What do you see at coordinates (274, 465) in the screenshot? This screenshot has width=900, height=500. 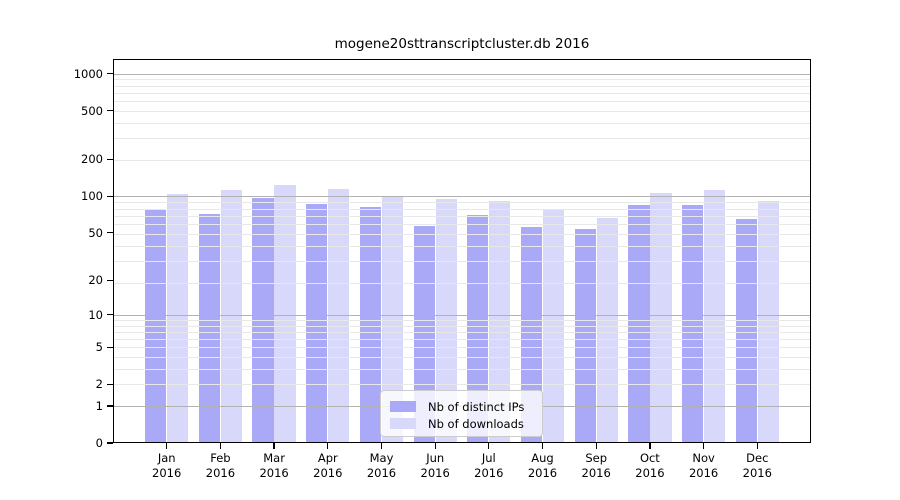 I see `x-tick-label: Mar 2016` at bounding box center [274, 465].